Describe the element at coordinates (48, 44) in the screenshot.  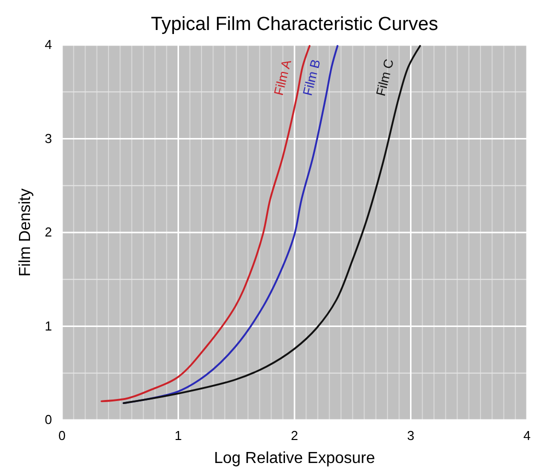
I see `y-tick-label: 4` at that location.